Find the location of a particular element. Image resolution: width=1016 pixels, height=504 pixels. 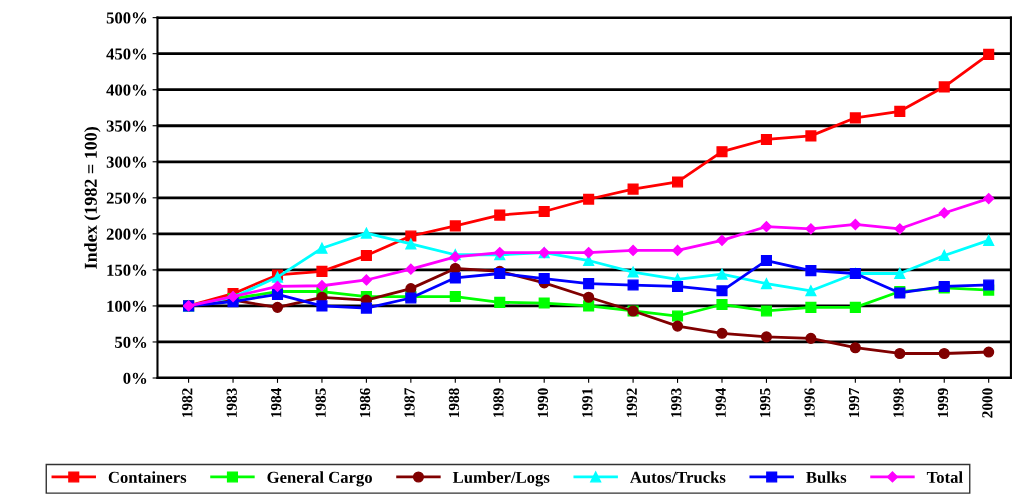

y-tick-label: 500% is located at coordinates (126, 18).